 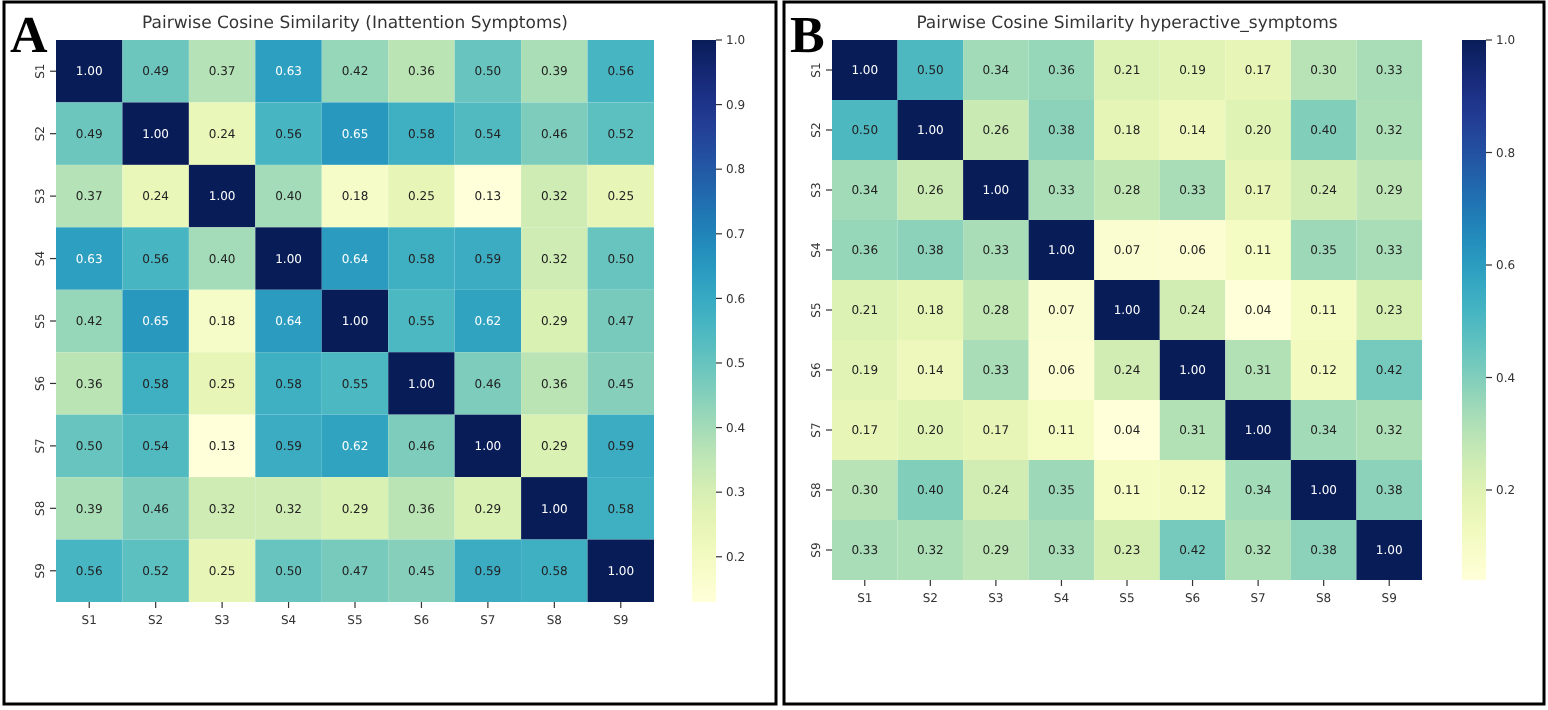 What do you see at coordinates (29, 35) in the screenshot?
I see `text: A` at bounding box center [29, 35].